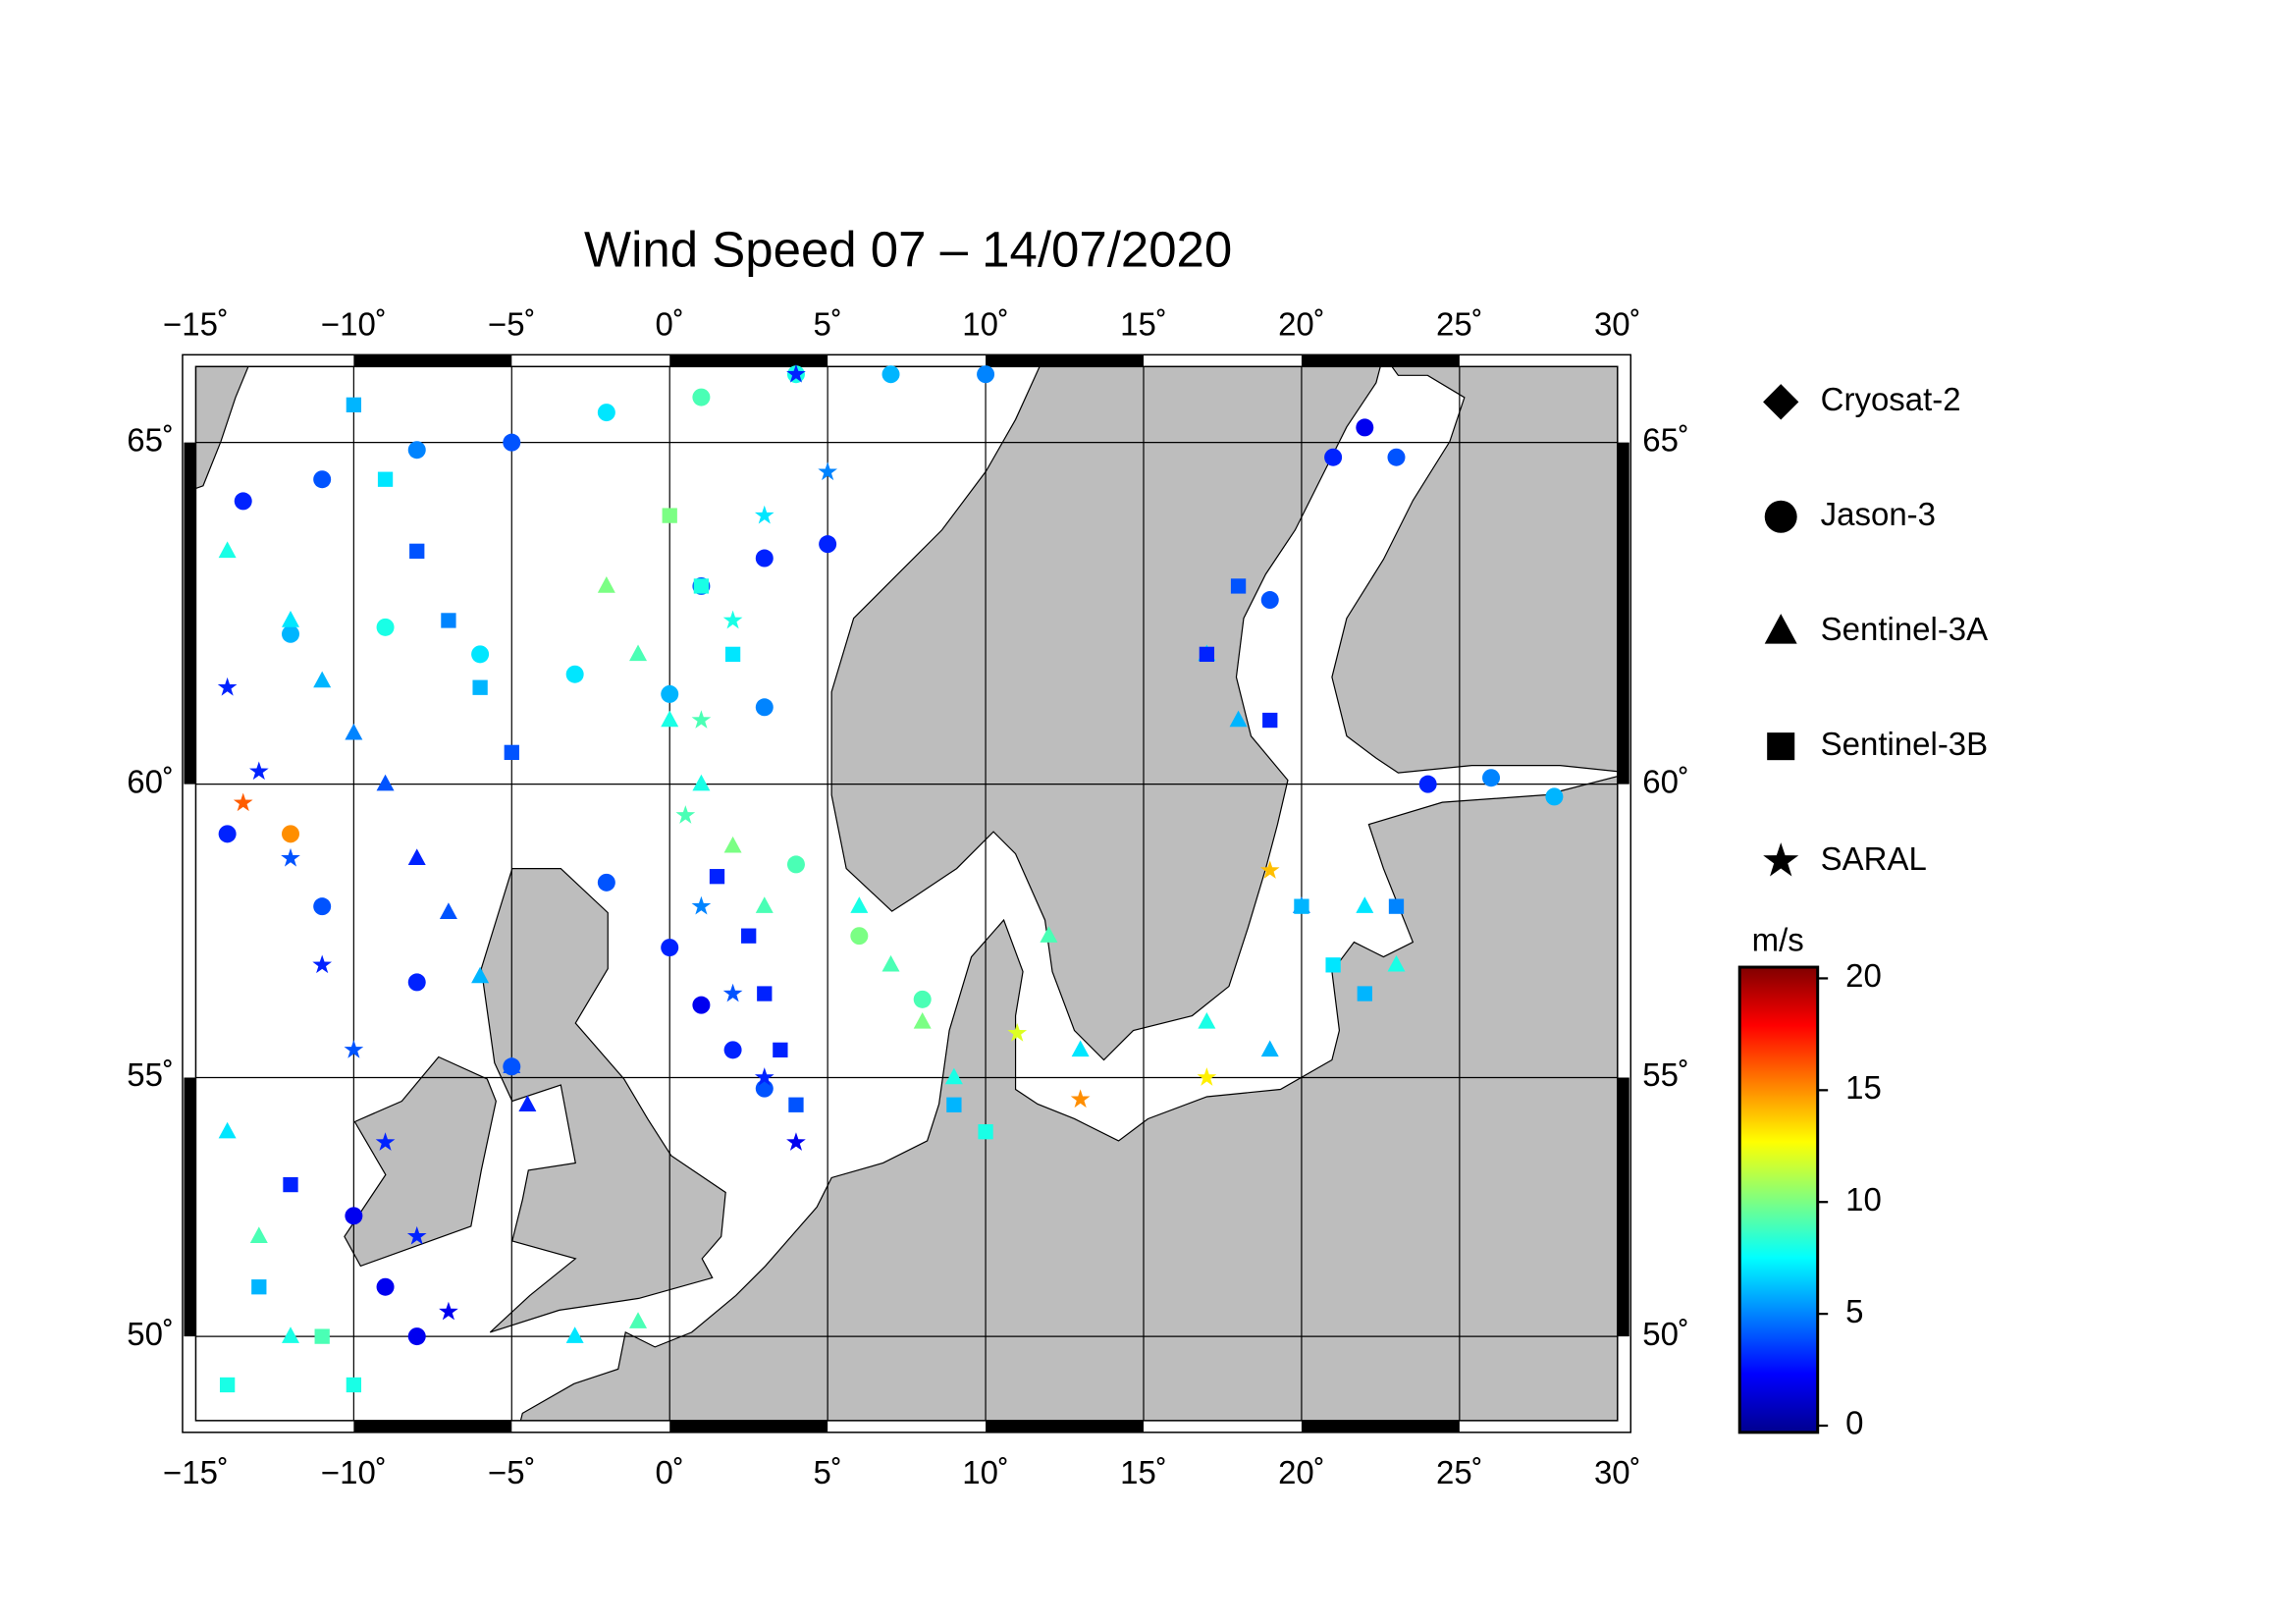  I want to click on legend-label: Cryosat-2, so click(1891, 399).